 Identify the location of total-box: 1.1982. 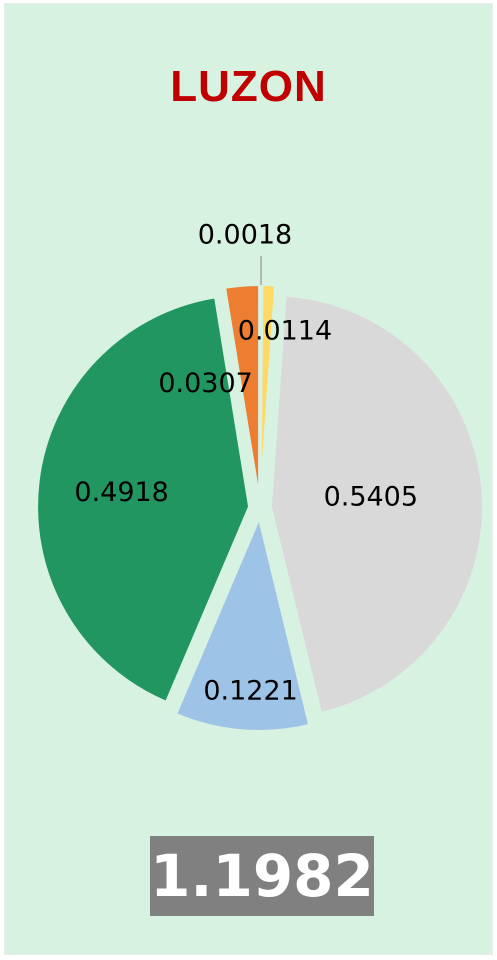
(262, 876).